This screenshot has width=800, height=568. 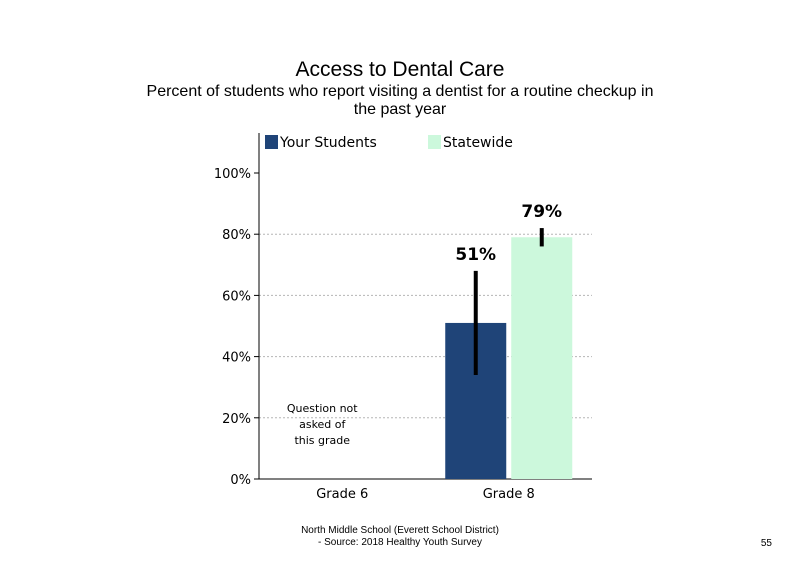 I want to click on annotation-line: asked of, so click(x=322, y=424).